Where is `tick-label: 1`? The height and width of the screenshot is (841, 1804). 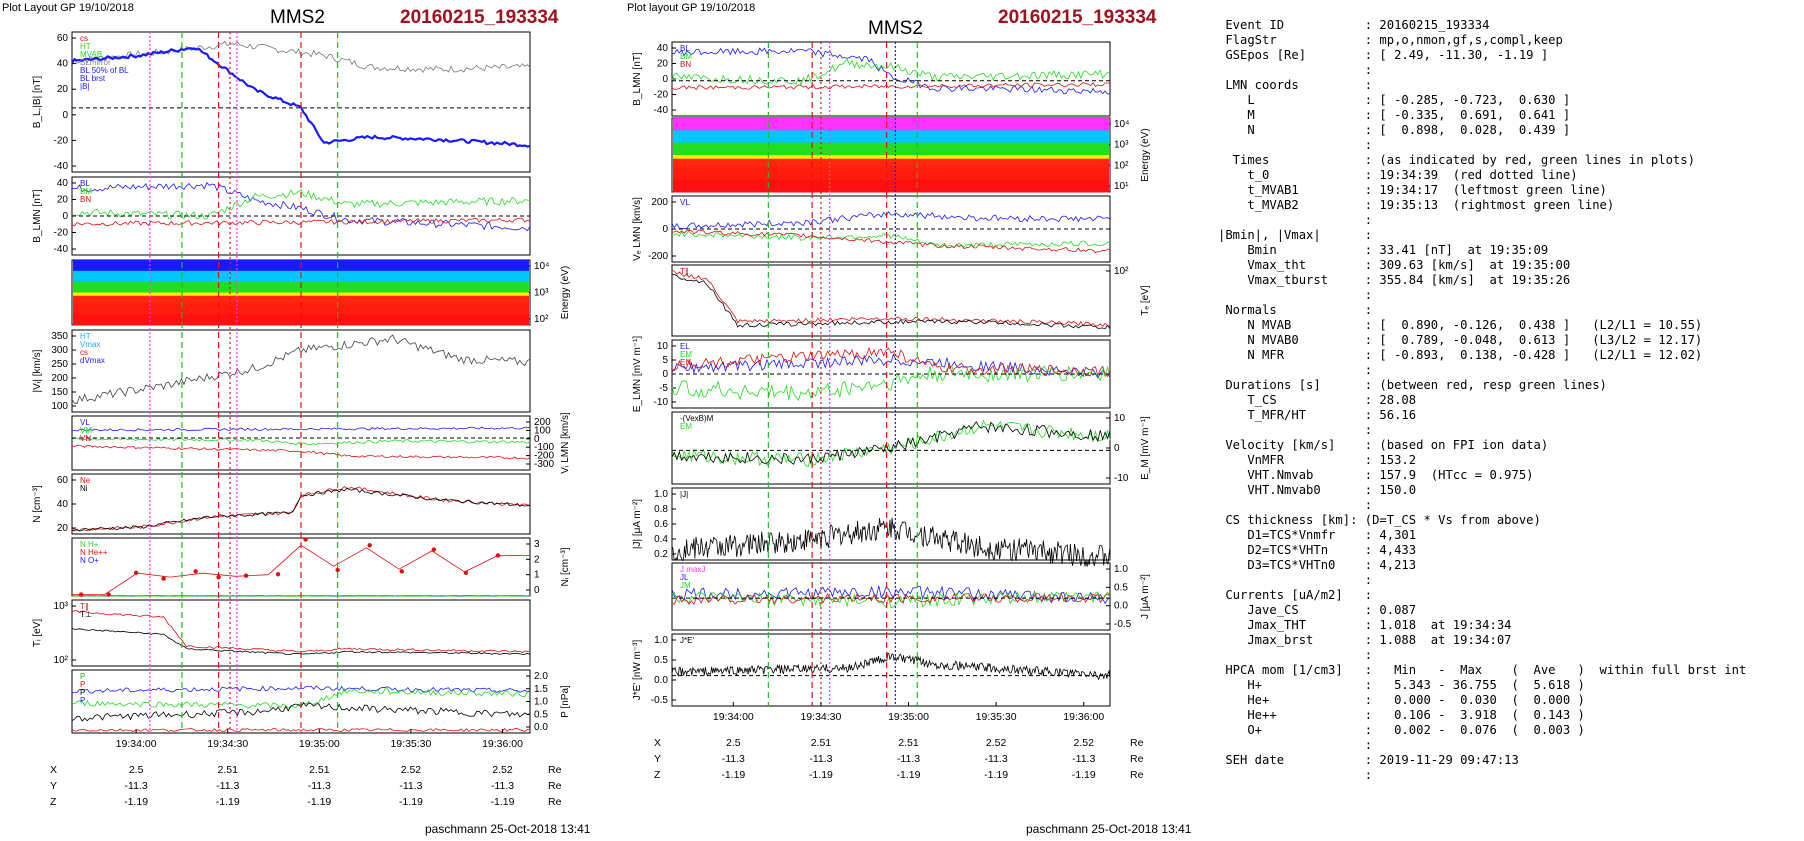
tick-label: 1 is located at coordinates (537, 575).